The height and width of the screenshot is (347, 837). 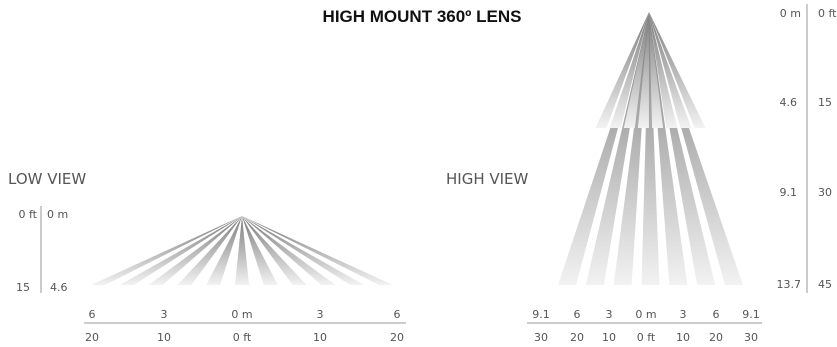 What do you see at coordinates (541, 337) in the screenshot?
I see `high-range-ft-0: 30` at bounding box center [541, 337].